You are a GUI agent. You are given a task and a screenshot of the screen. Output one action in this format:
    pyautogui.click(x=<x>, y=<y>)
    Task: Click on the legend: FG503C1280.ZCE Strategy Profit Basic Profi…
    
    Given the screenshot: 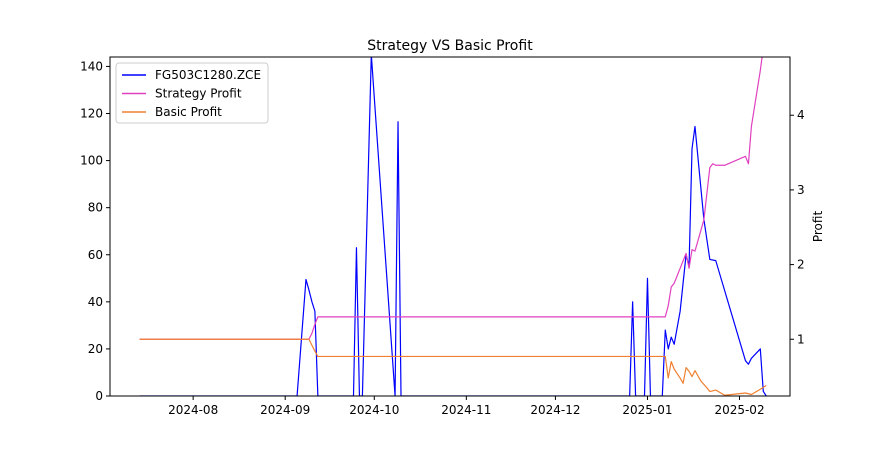 What is the action you would take?
    pyautogui.click(x=192, y=93)
    